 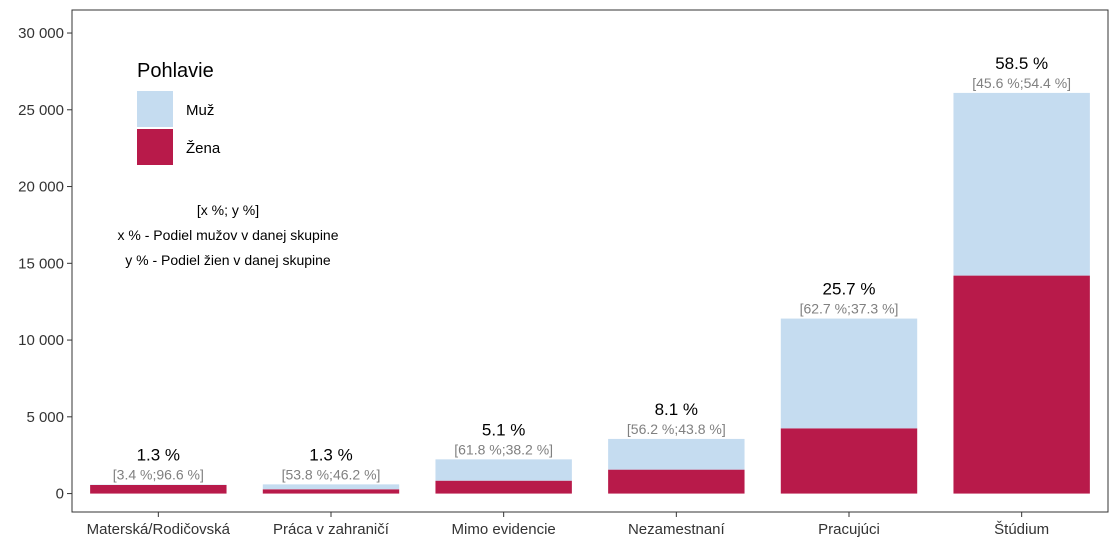 I want to click on bar-muz-nezamestnani, so click(x=676, y=454).